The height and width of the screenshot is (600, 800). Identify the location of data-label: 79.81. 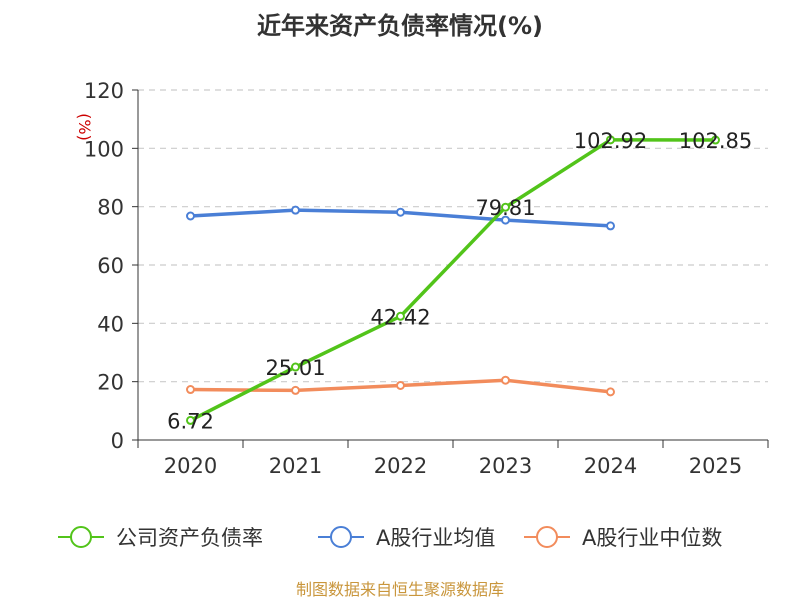
(505, 208).